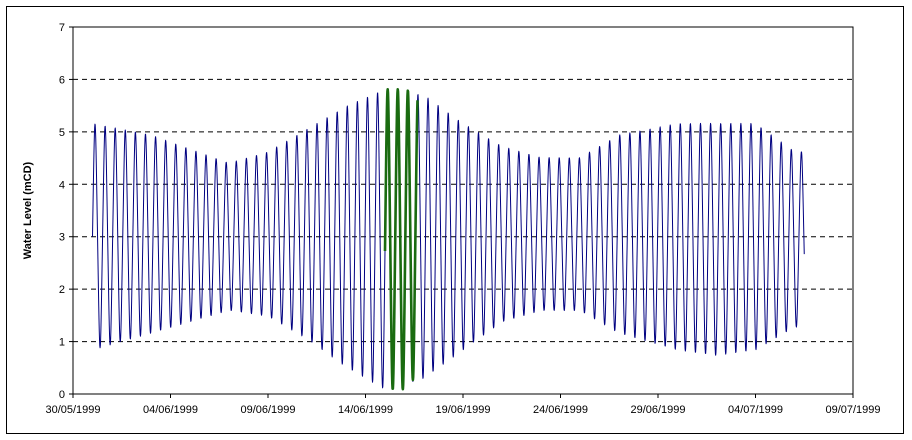 This screenshot has height=440, width=912. What do you see at coordinates (62, 185) in the screenshot?
I see `y-tick-label: 4` at bounding box center [62, 185].